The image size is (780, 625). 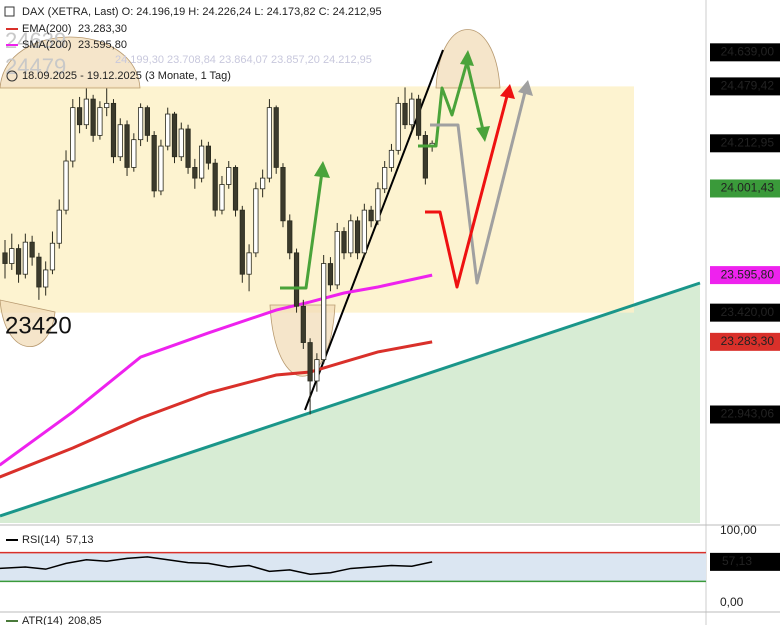 What do you see at coordinates (102, 45) in the screenshot?
I see `legend-value: 23.595,80` at bounding box center [102, 45].